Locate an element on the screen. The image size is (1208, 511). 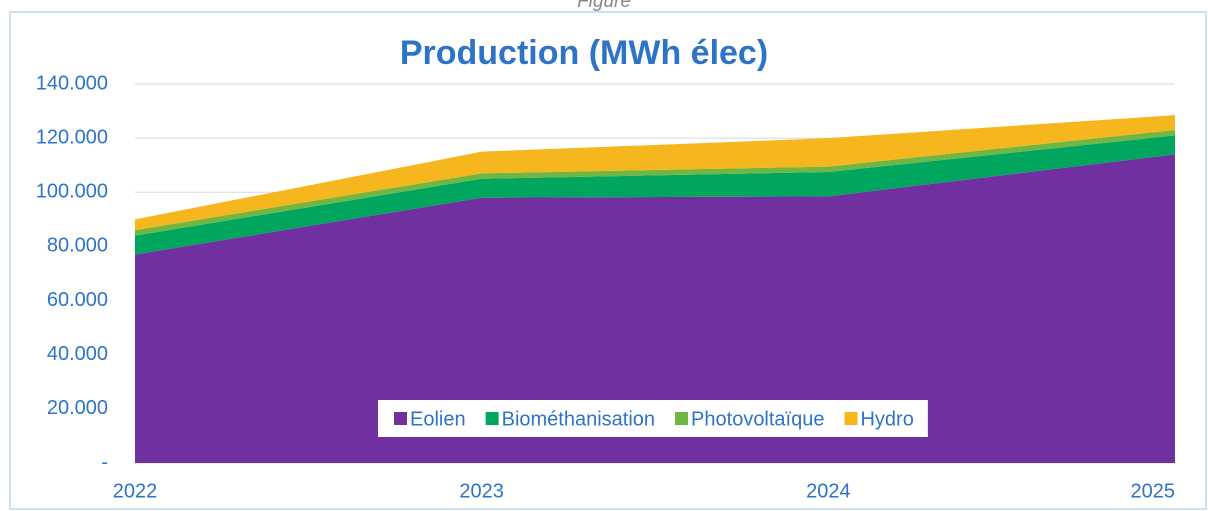
legend-label: Eolien is located at coordinates (438, 419).